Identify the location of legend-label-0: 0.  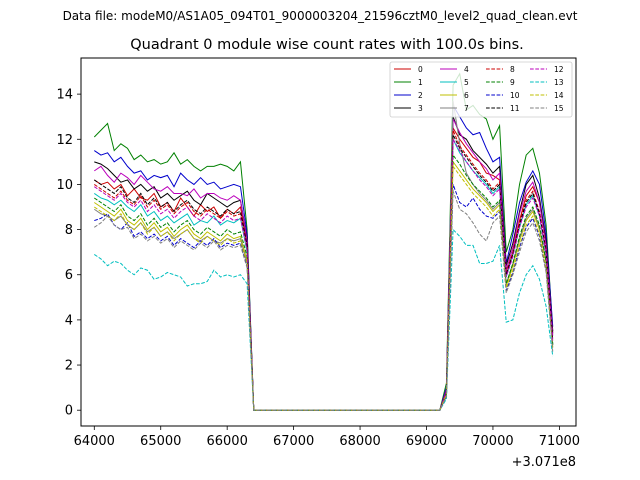
(420, 69).